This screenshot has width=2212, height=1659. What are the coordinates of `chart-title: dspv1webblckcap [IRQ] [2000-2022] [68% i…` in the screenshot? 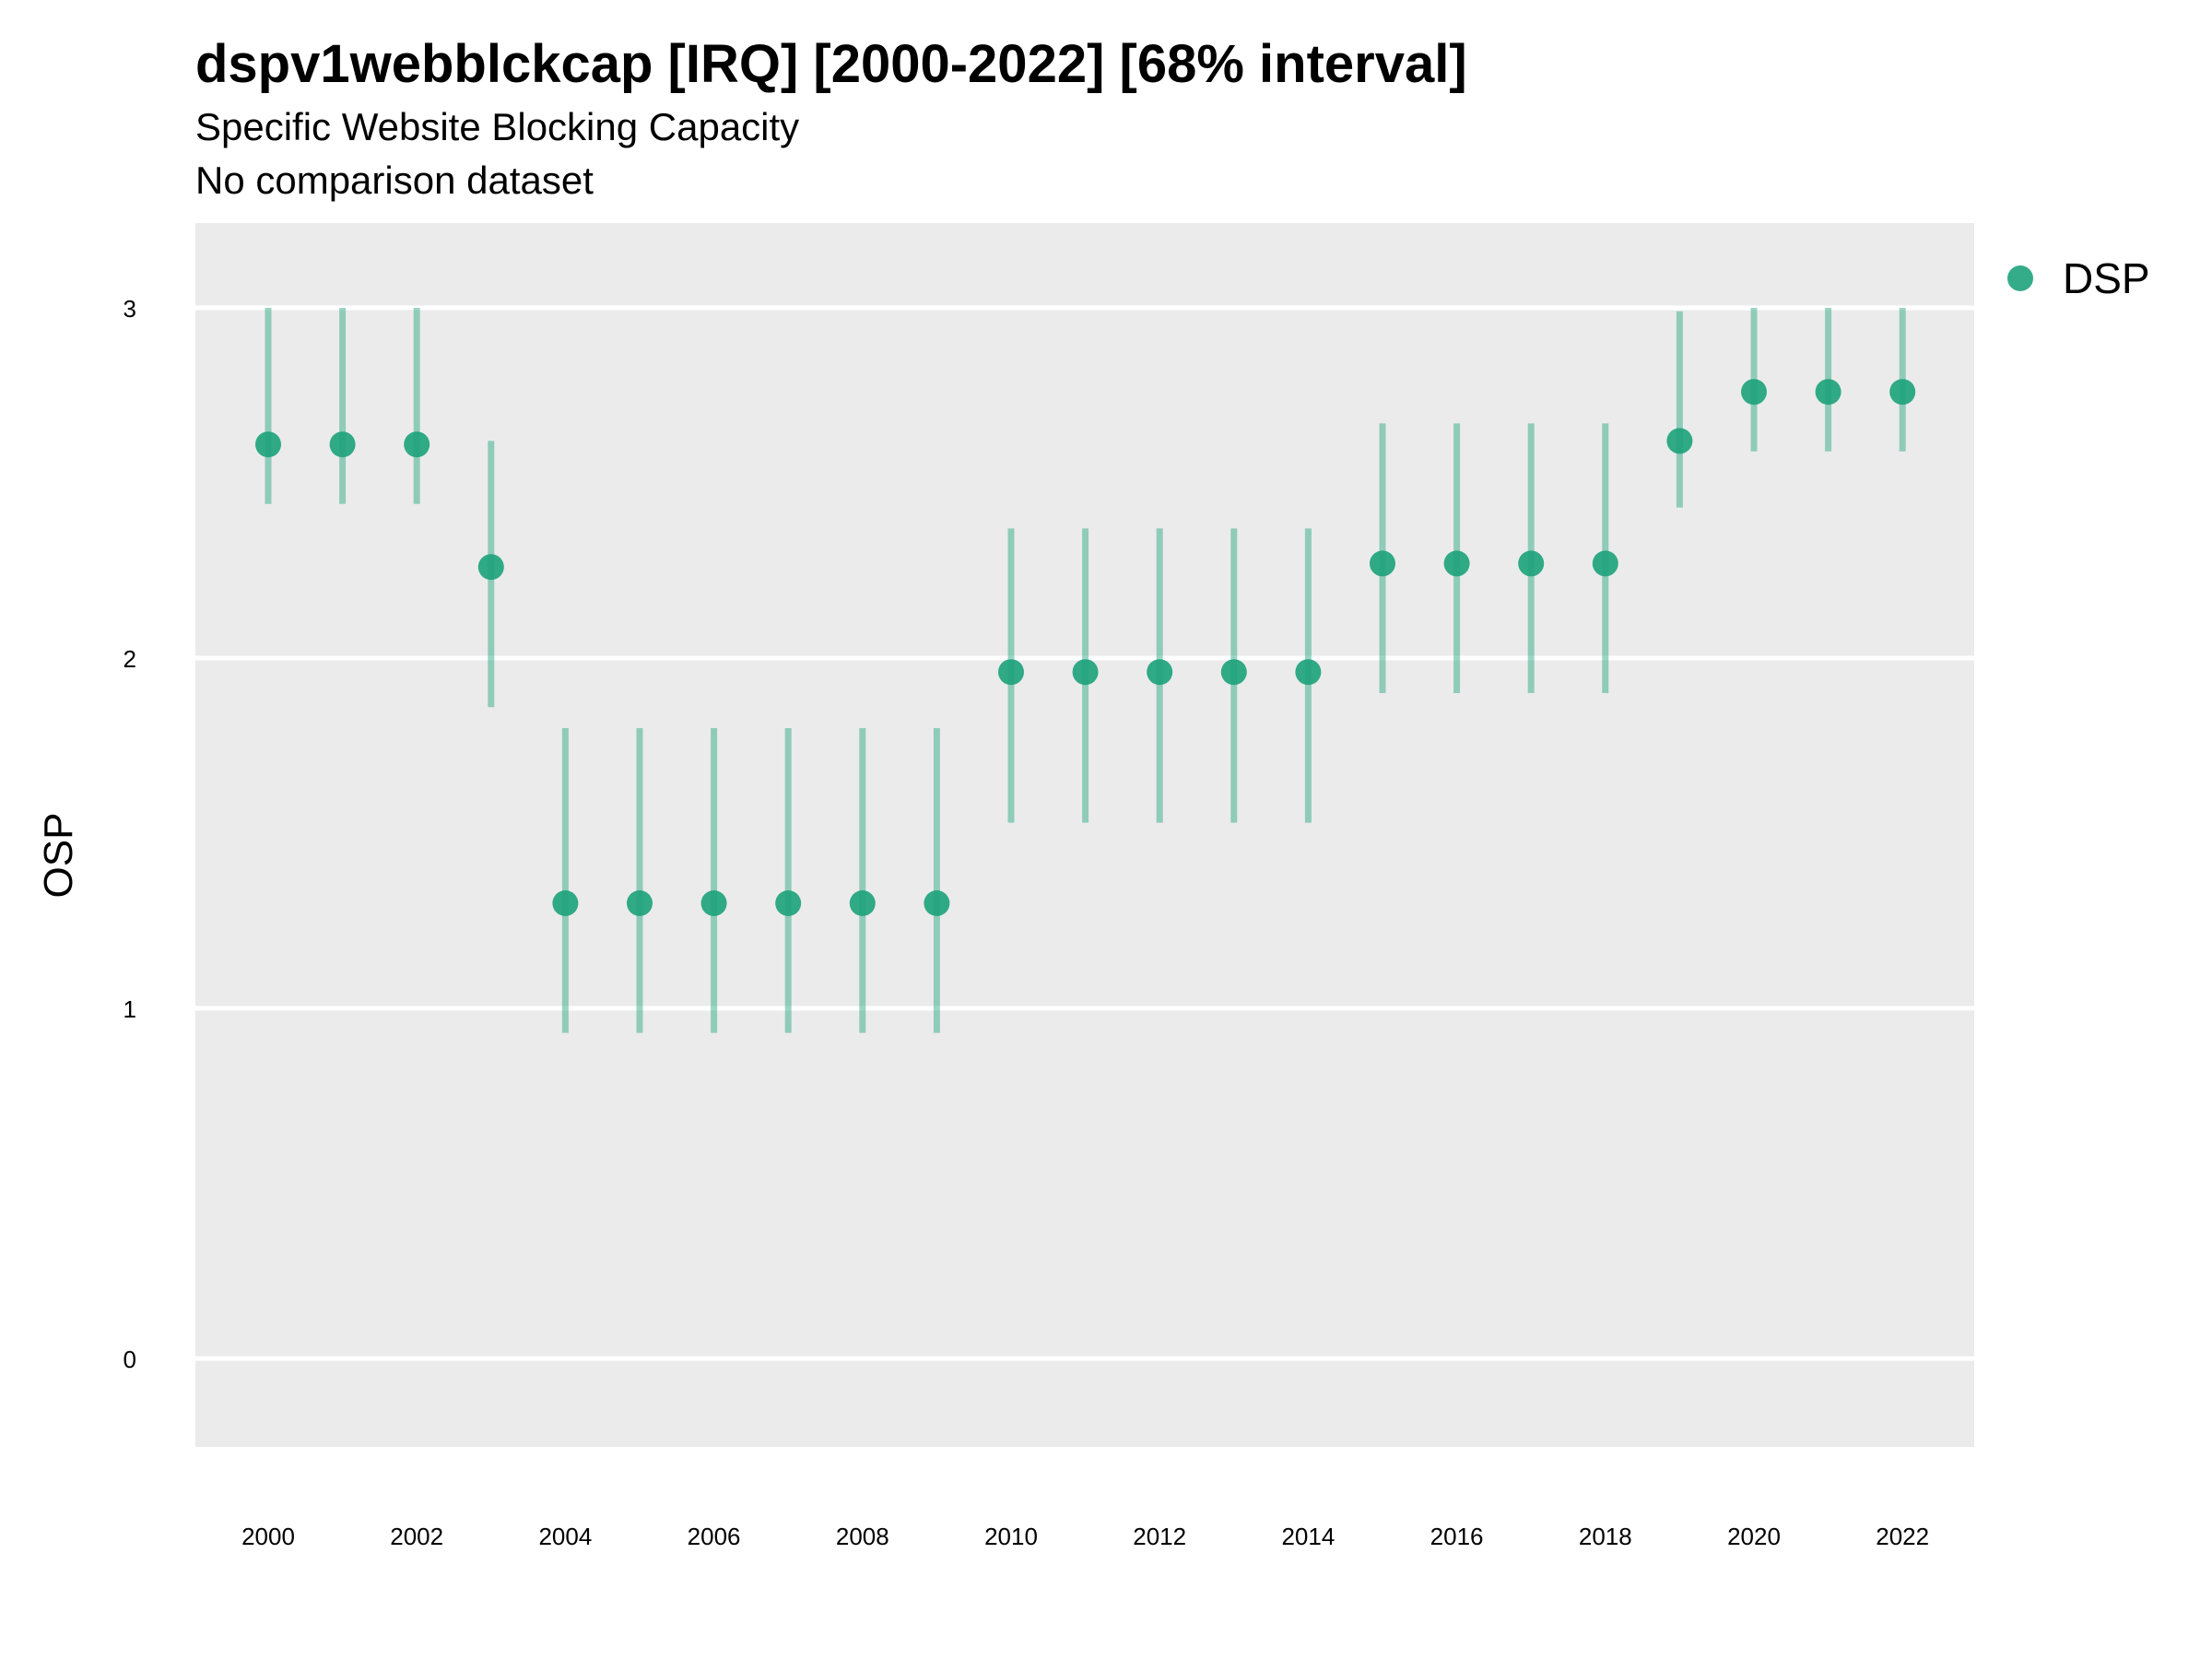 It's located at (831, 64).